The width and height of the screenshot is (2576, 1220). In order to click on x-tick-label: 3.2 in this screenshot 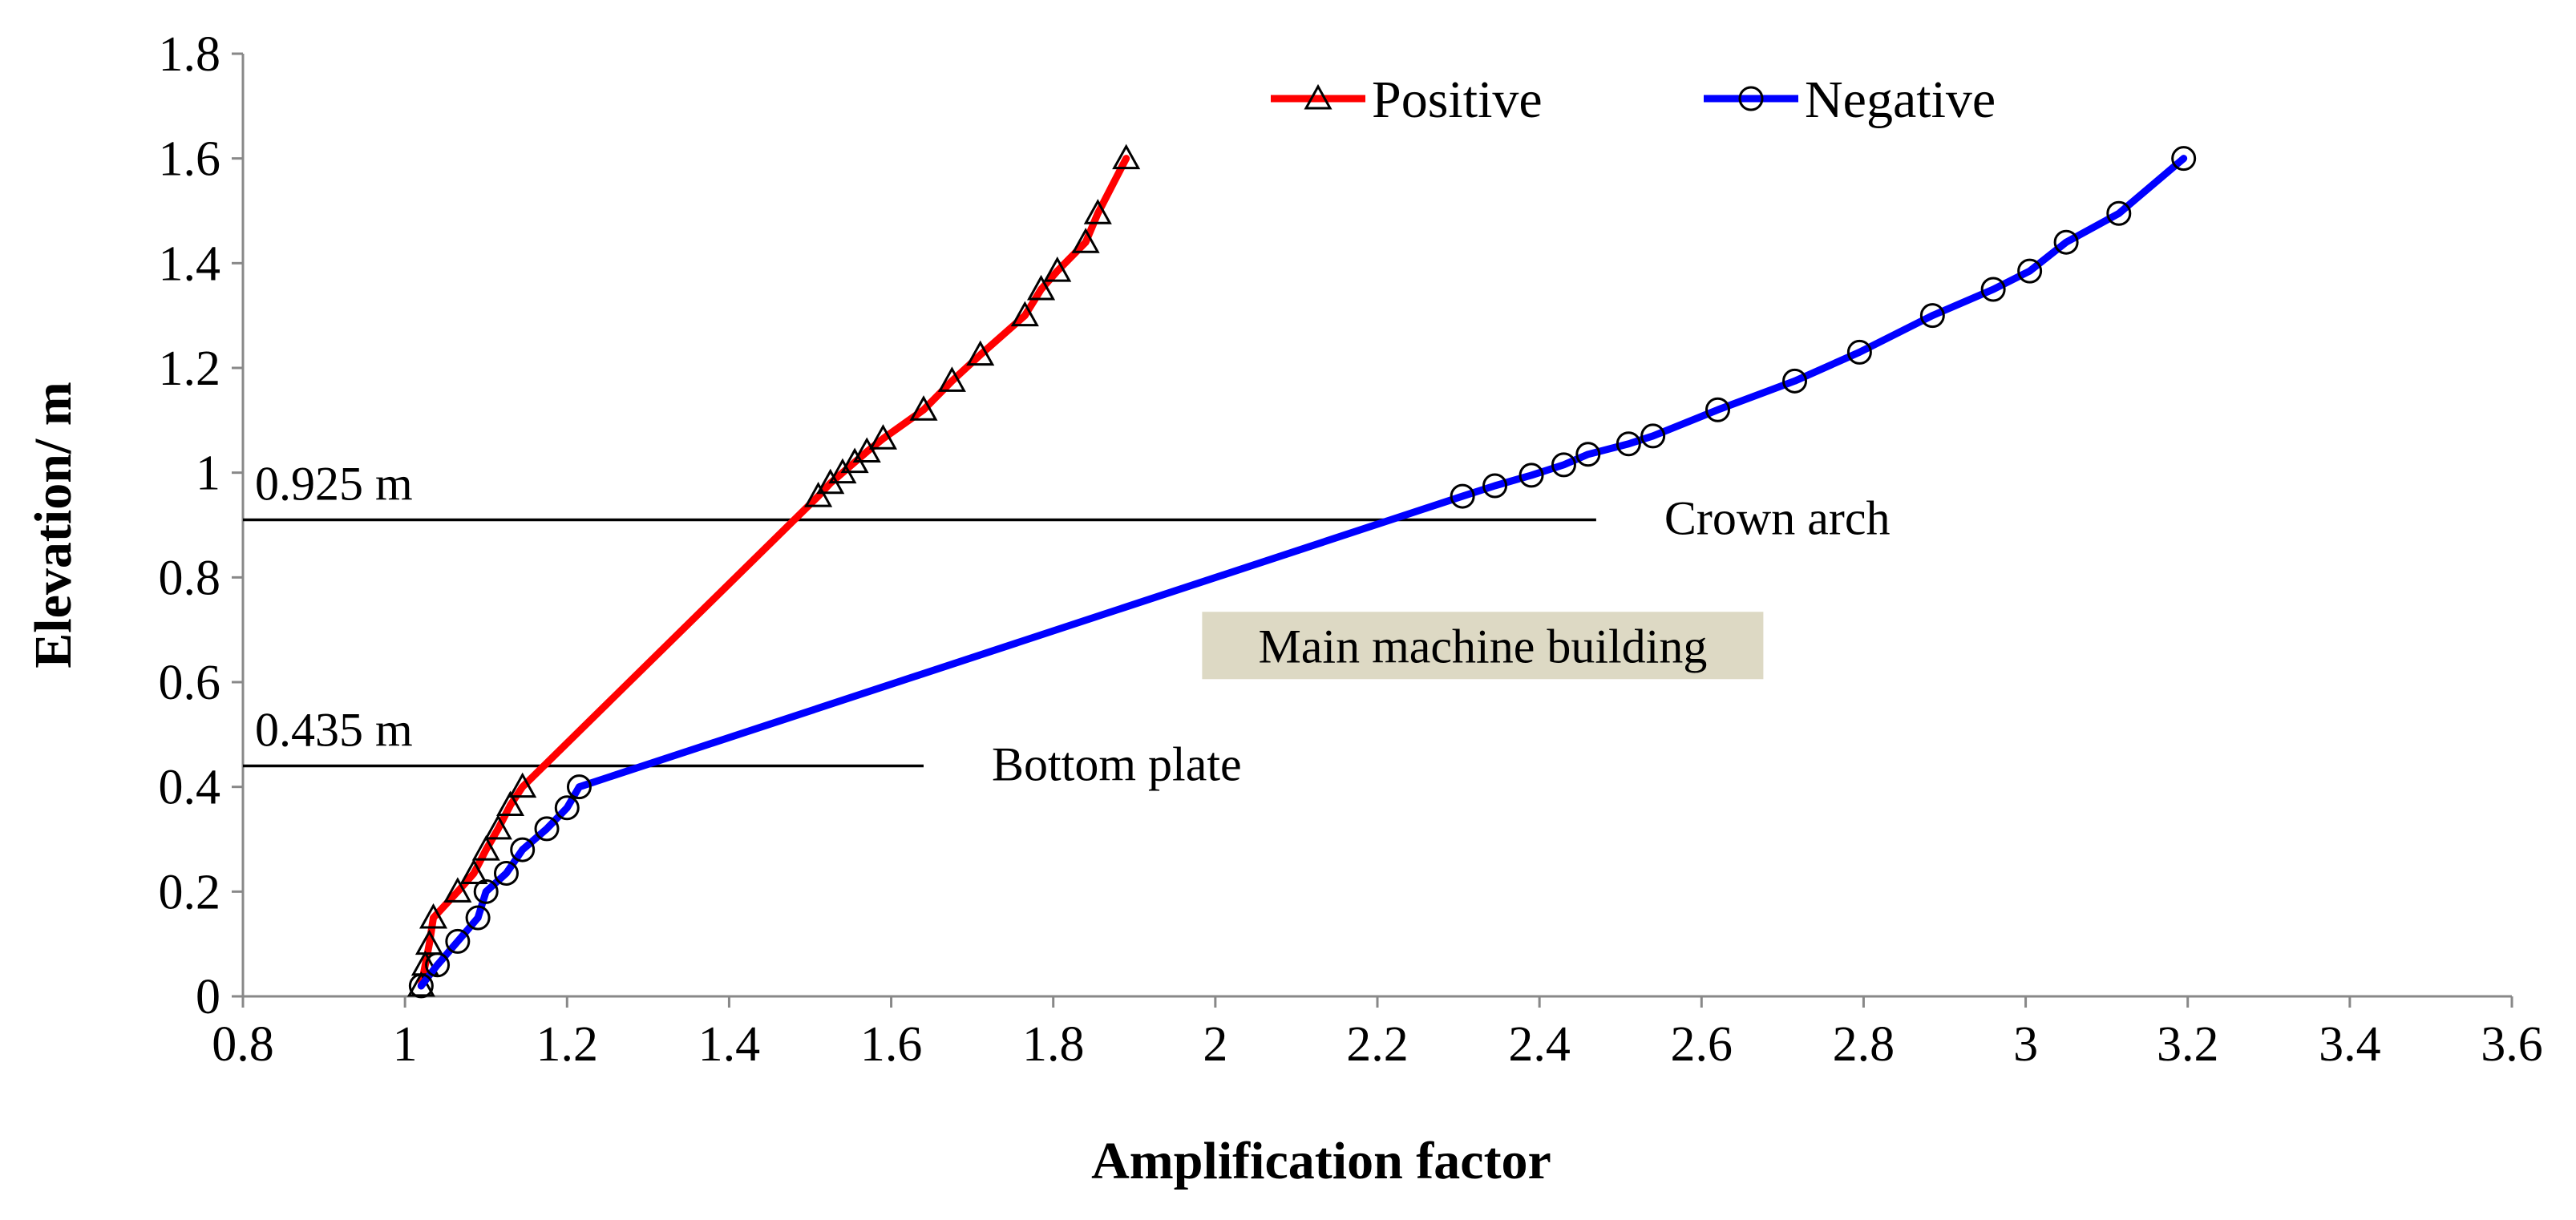, I will do `click(2188, 1044)`.